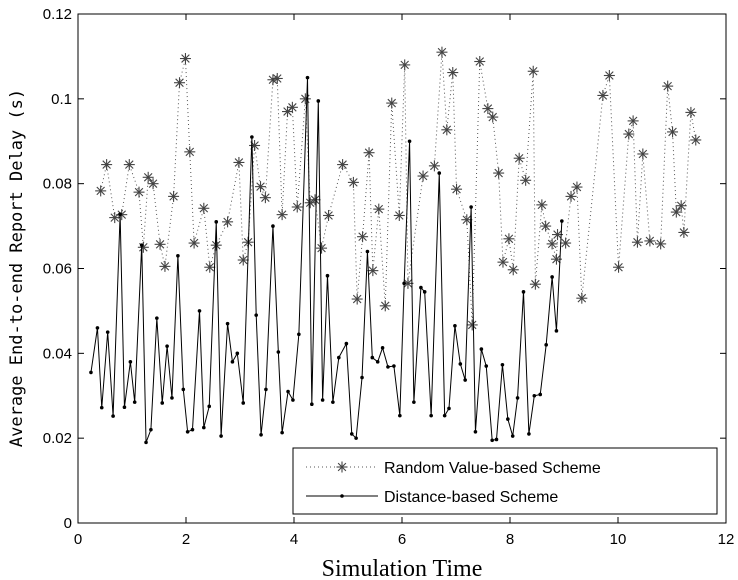 The height and width of the screenshot is (580, 738). What do you see at coordinates (342, 467) in the screenshot?
I see `legend-asterisk` at bounding box center [342, 467].